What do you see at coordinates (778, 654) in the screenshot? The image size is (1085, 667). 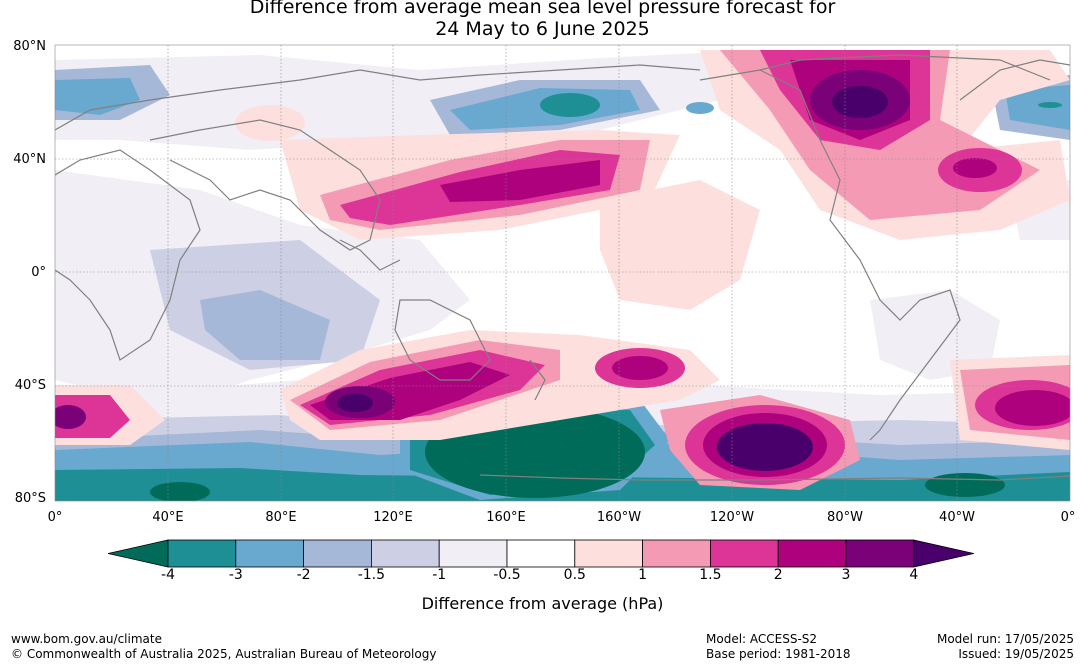 I see `base-period: Base period: 1981-2018` at bounding box center [778, 654].